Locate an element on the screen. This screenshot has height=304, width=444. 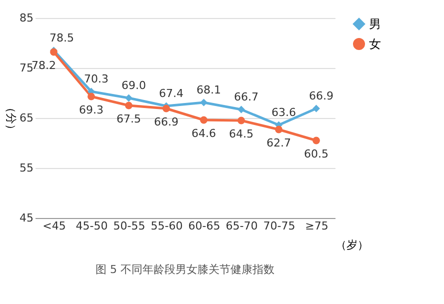
y-tick-label: 85 is located at coordinates (27, 18).